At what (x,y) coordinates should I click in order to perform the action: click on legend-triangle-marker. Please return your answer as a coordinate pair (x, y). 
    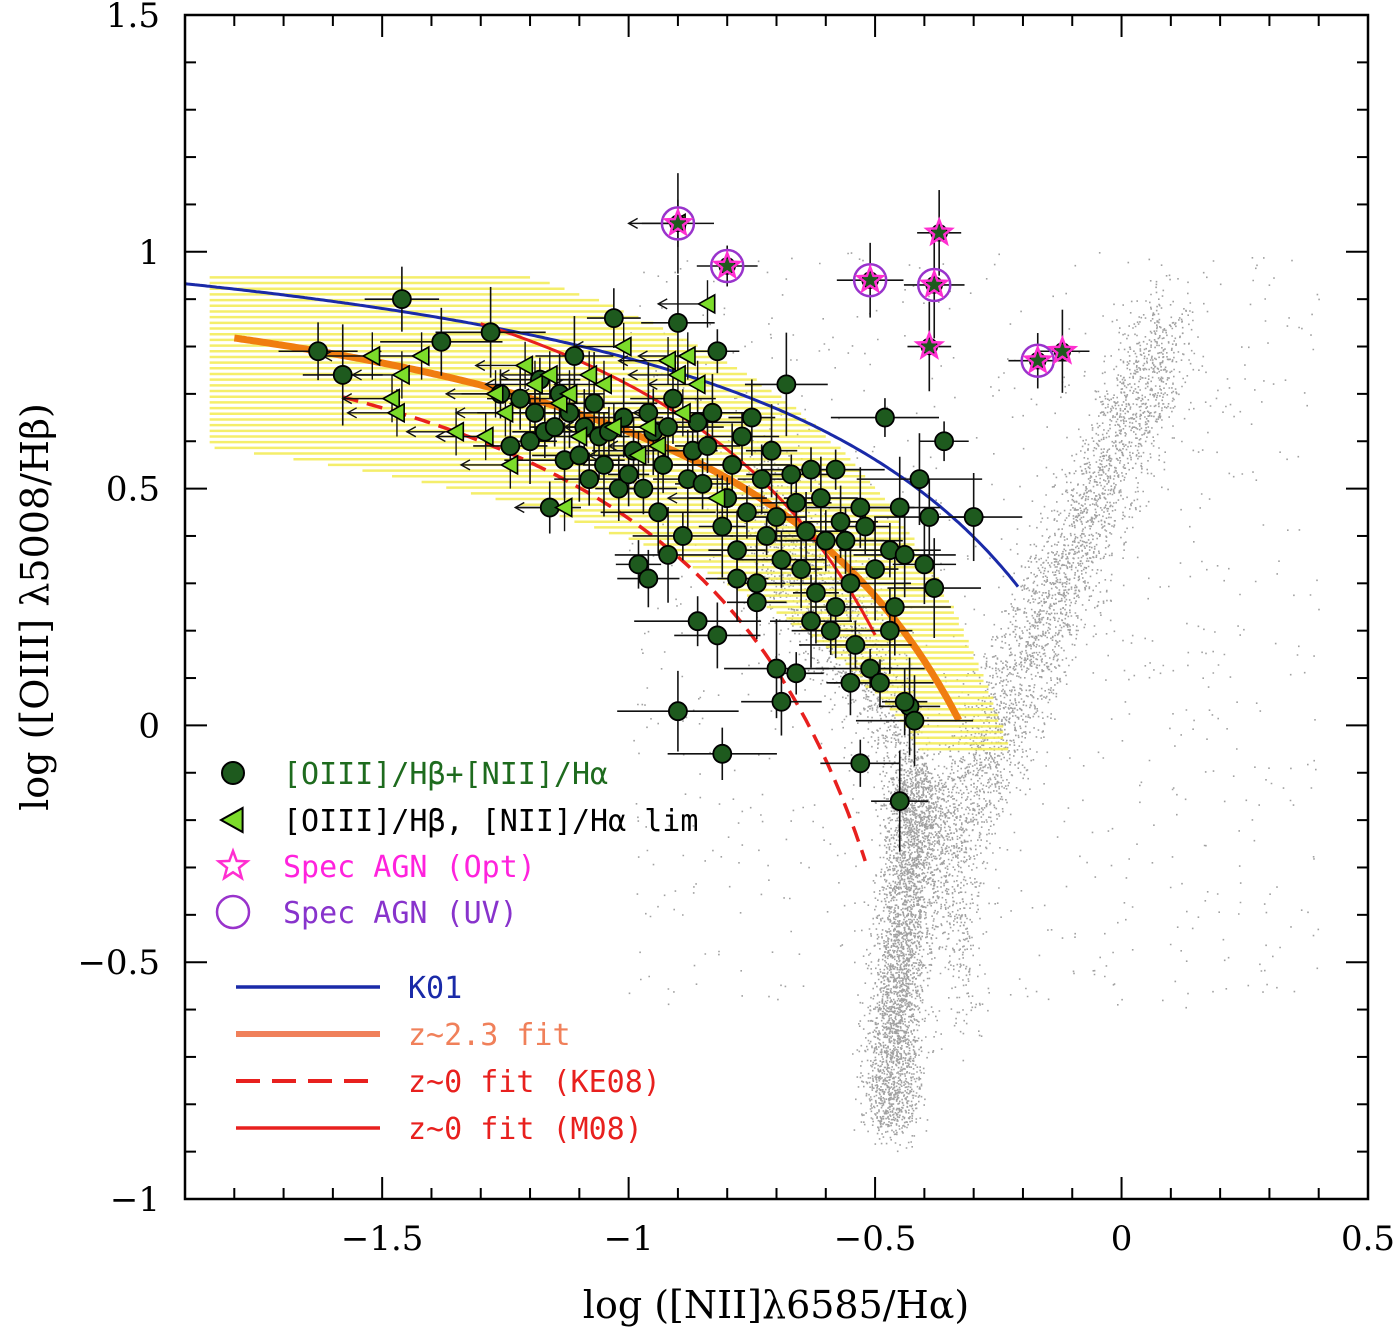
    Looking at the image, I should click on (231, 820).